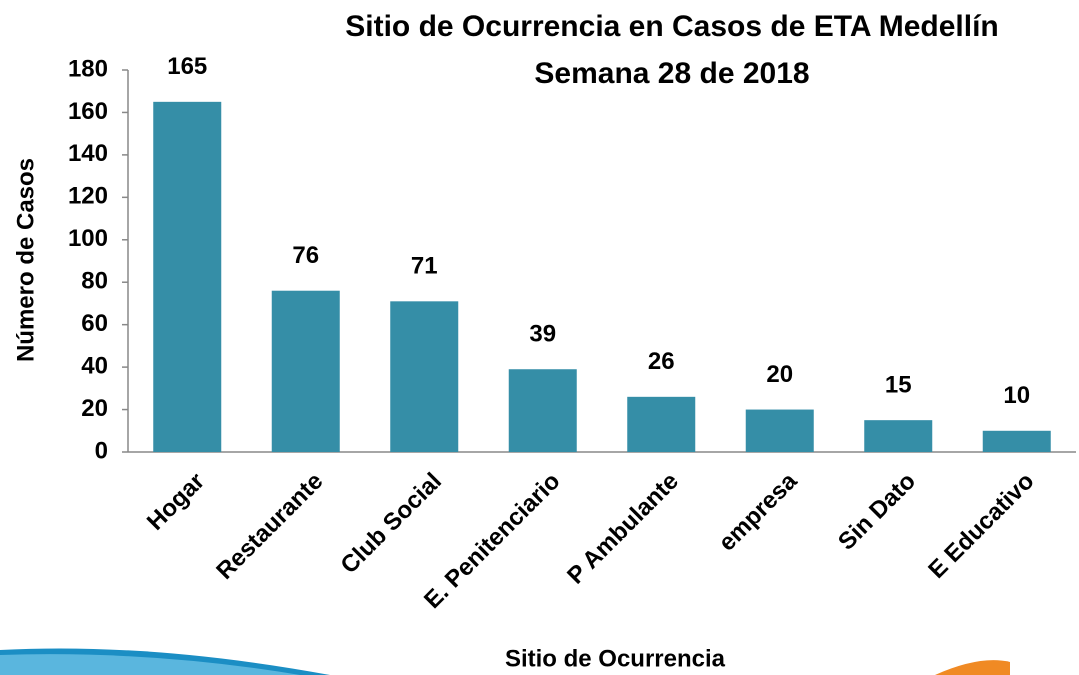  I want to click on y-tick-label: 140, so click(88, 153).